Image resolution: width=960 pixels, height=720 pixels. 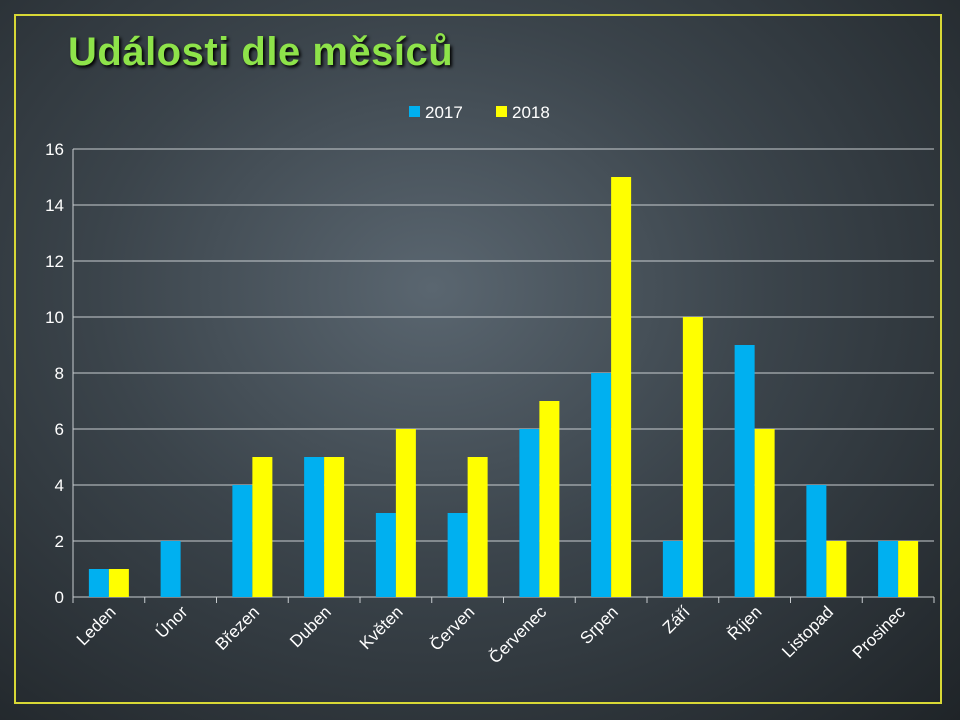 What do you see at coordinates (59, 485) in the screenshot?
I see `y-tick-label: 4` at bounding box center [59, 485].